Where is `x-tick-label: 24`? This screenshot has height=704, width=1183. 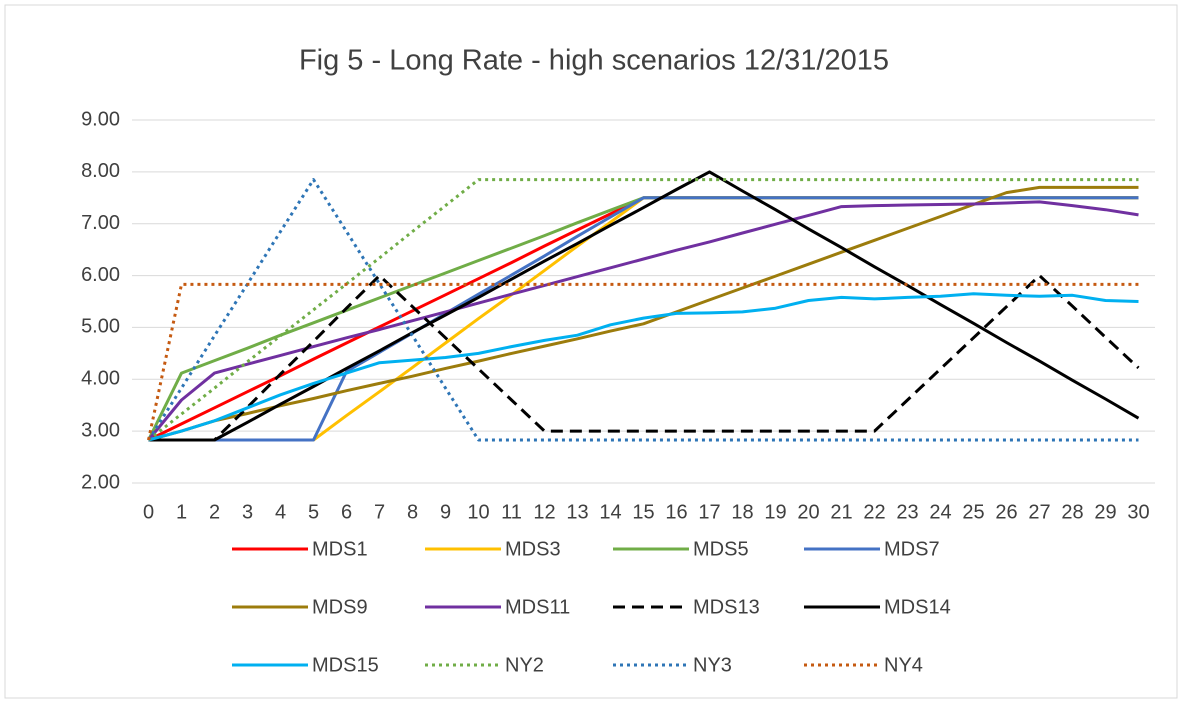 x-tick-label: 24 is located at coordinates (940, 512).